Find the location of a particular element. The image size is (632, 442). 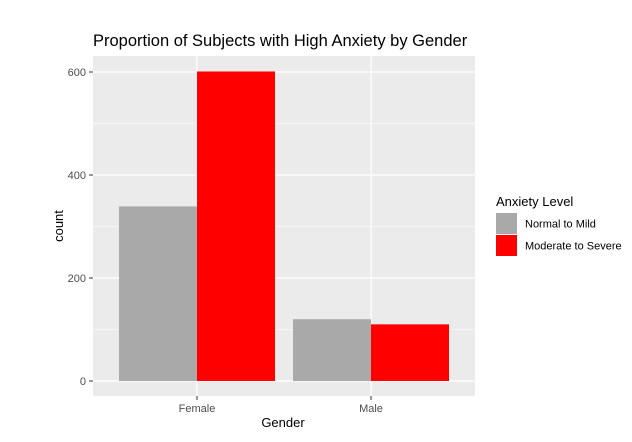

y-axis: 0 200 400 600 is located at coordinates (80, 227).